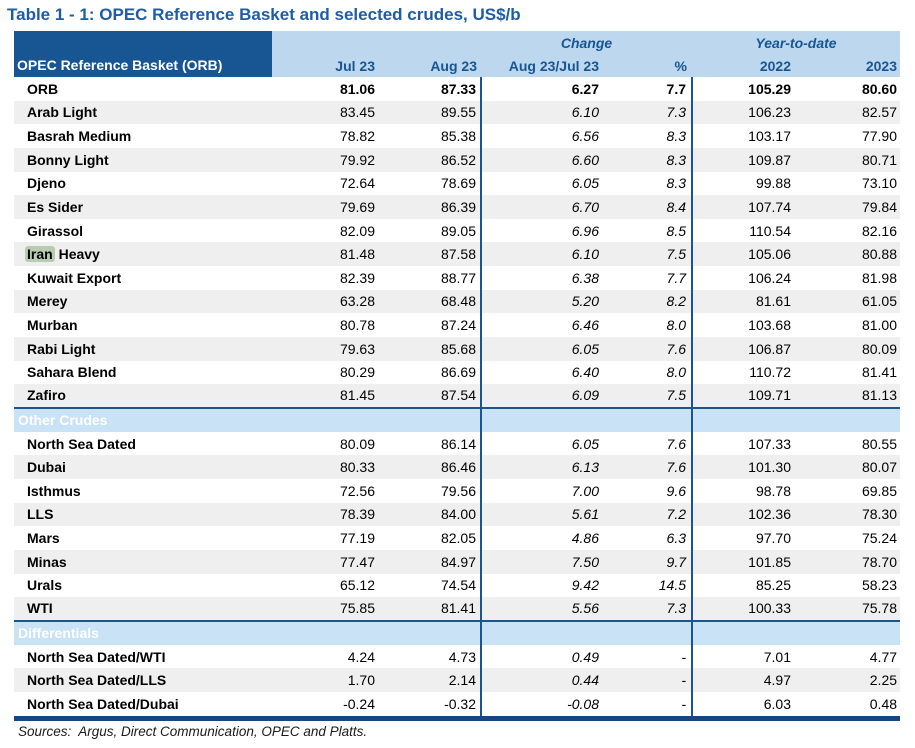  What do you see at coordinates (357, 277) in the screenshot?
I see `value-cell: 82.39` at bounding box center [357, 277].